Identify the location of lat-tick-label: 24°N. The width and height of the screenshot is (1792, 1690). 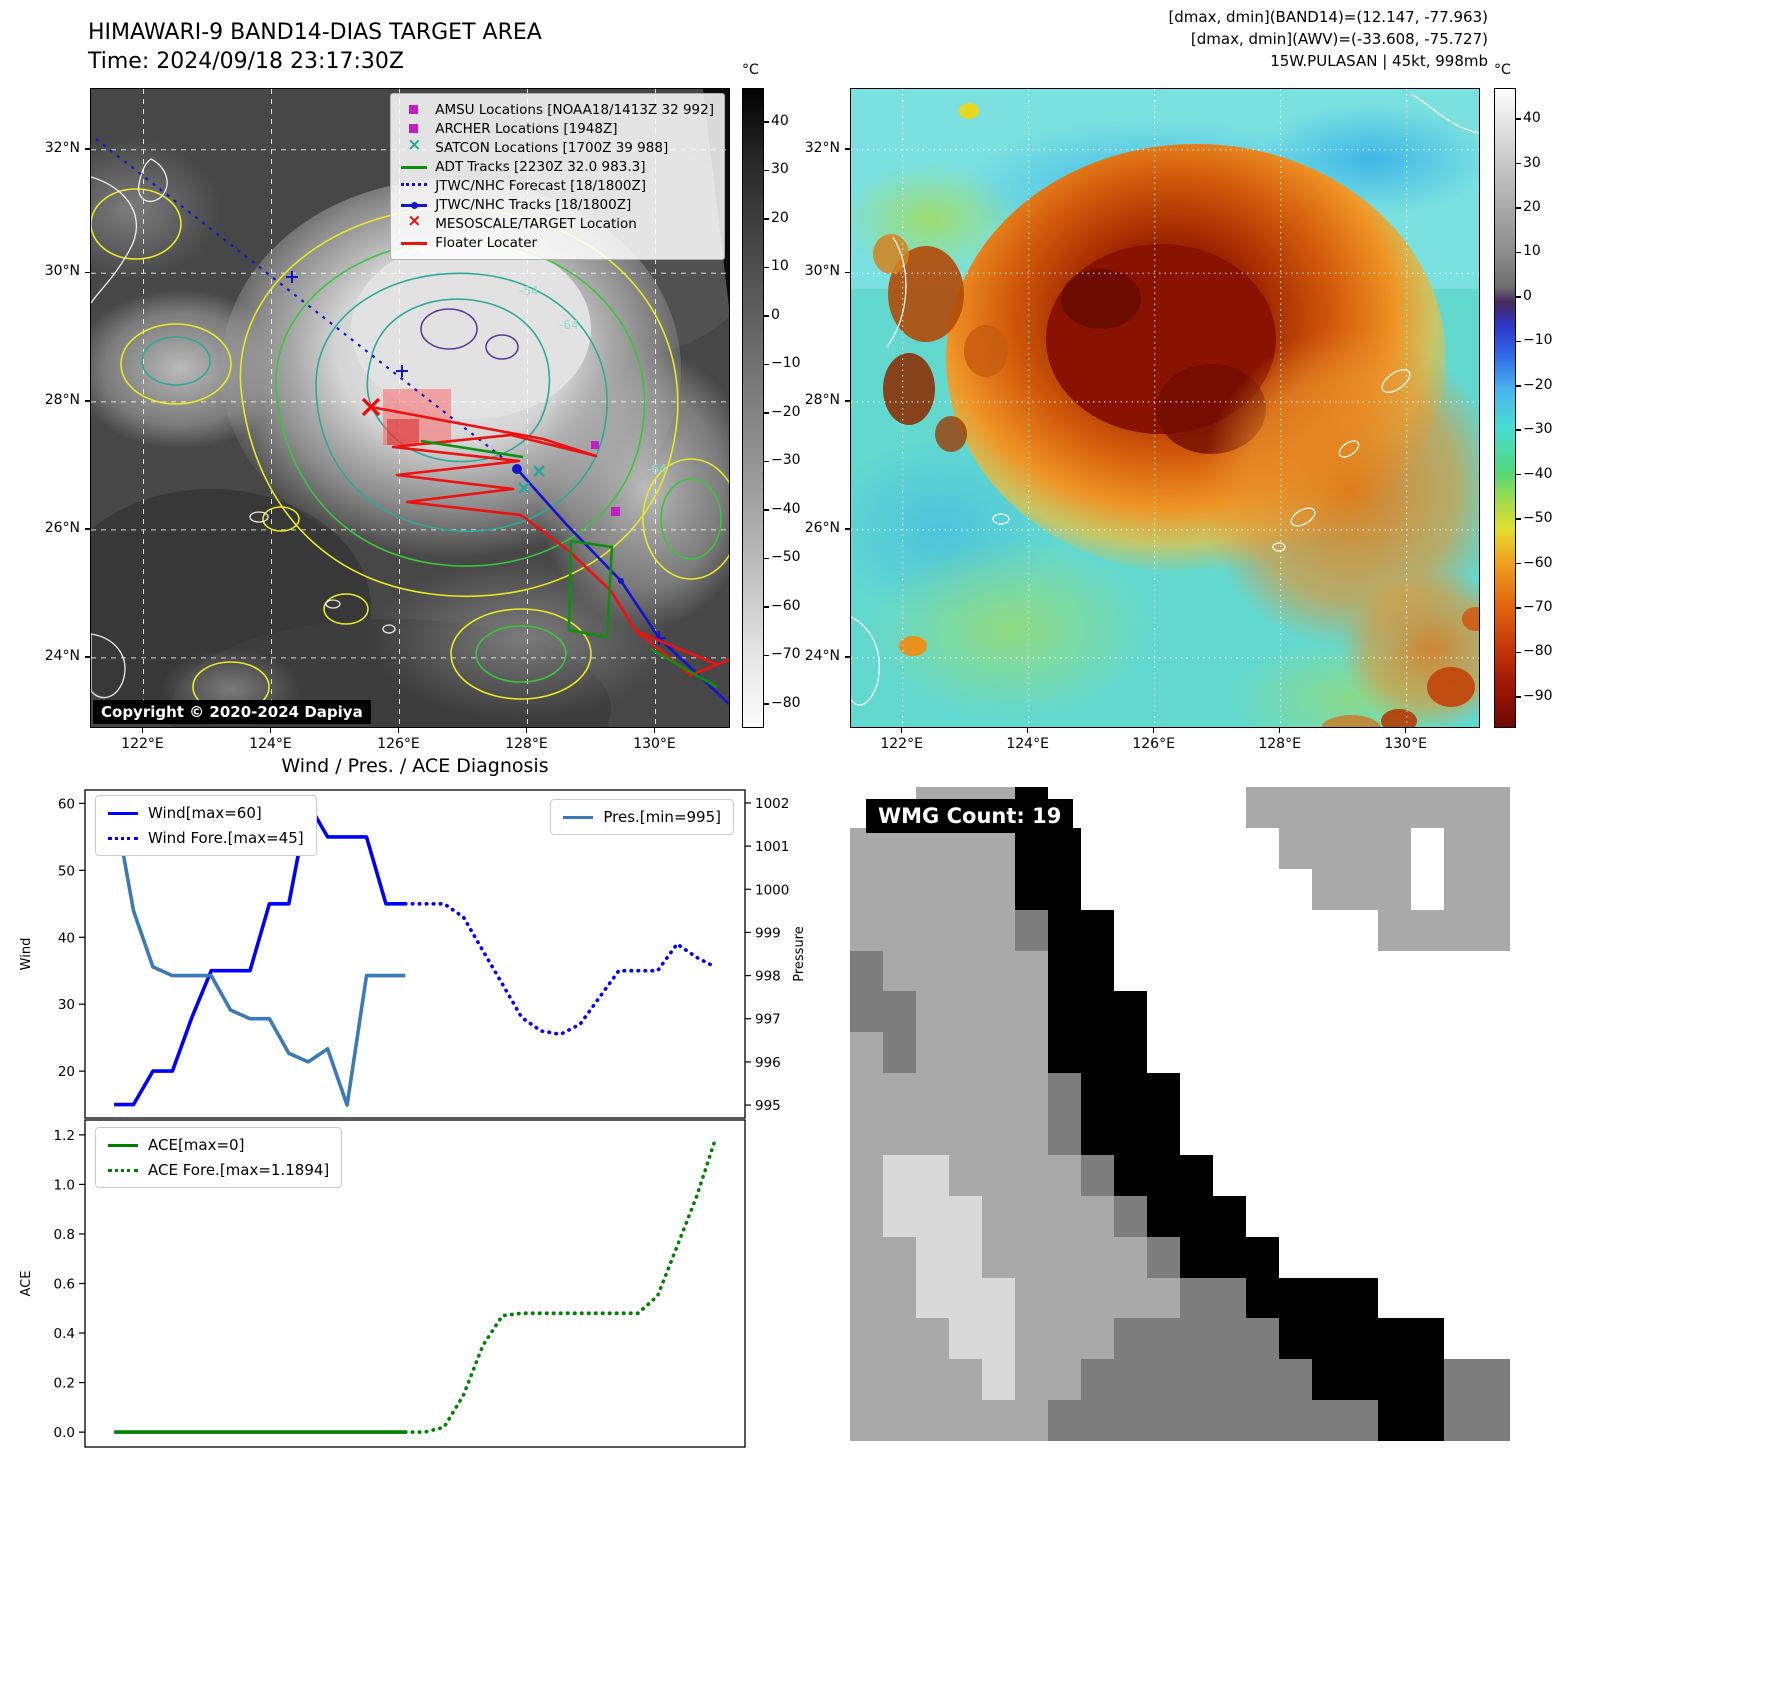
(62, 655).